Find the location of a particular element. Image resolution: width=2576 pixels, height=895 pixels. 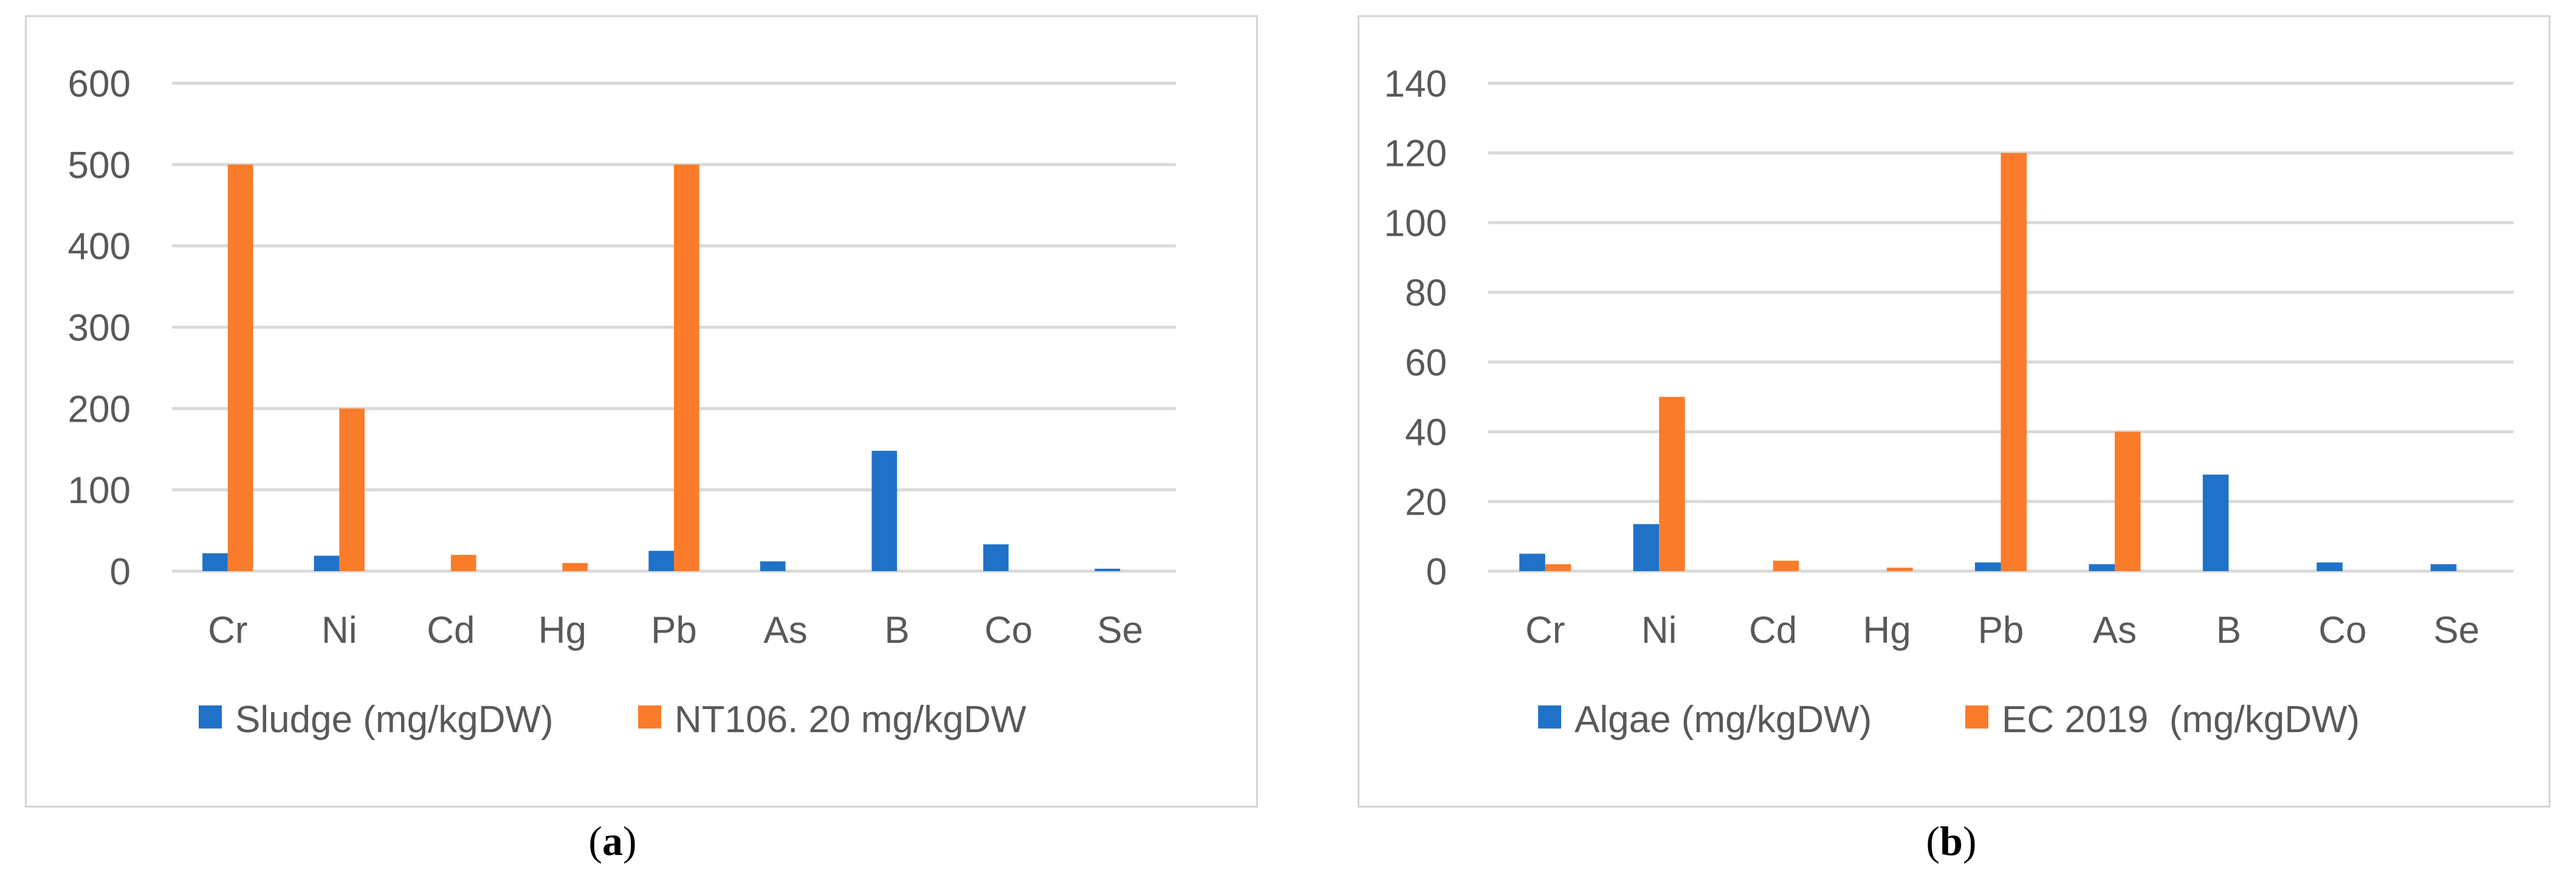

x-tick-label-a: Ni is located at coordinates (339, 630).